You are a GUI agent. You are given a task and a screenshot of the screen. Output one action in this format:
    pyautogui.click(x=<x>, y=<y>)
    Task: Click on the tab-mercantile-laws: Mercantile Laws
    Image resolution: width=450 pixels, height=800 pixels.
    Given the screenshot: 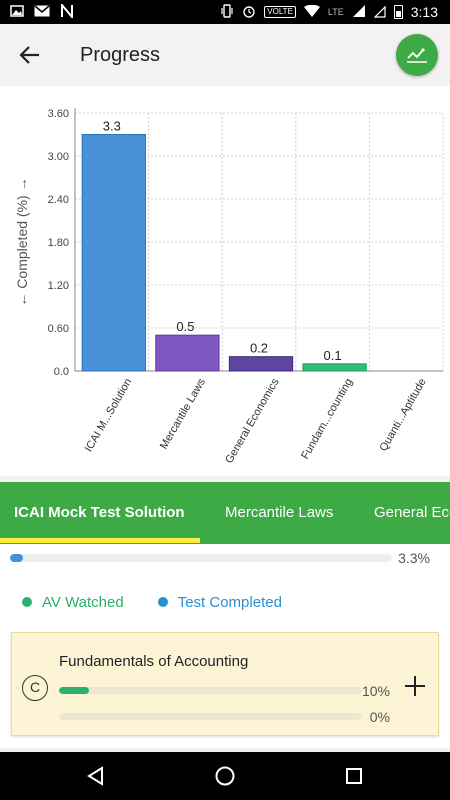 What is the action you would take?
    pyautogui.click(x=279, y=512)
    